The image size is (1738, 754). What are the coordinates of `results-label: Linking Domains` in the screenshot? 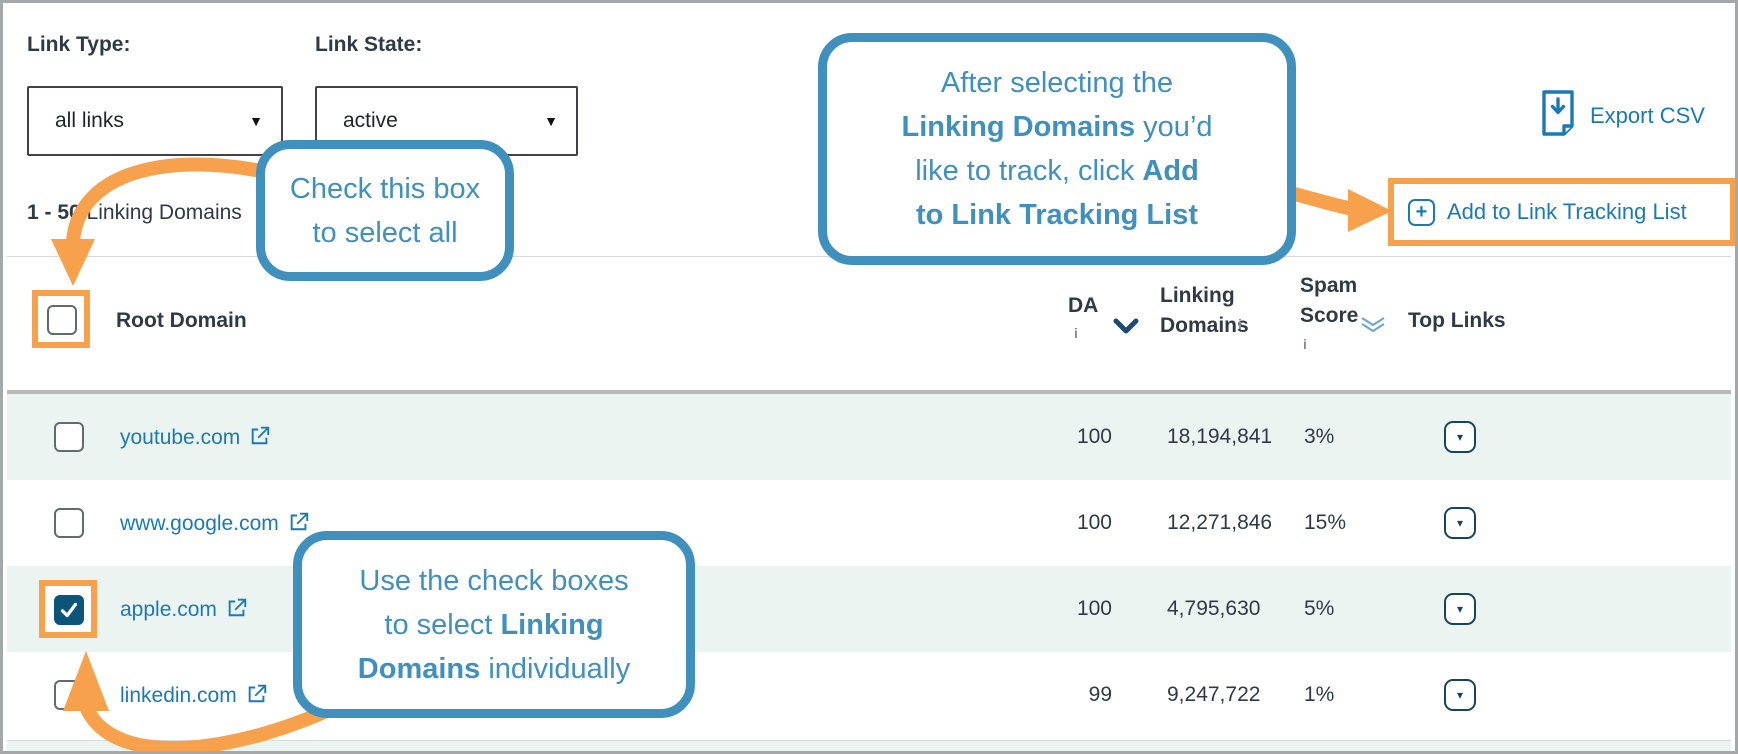 It's located at (164, 212).